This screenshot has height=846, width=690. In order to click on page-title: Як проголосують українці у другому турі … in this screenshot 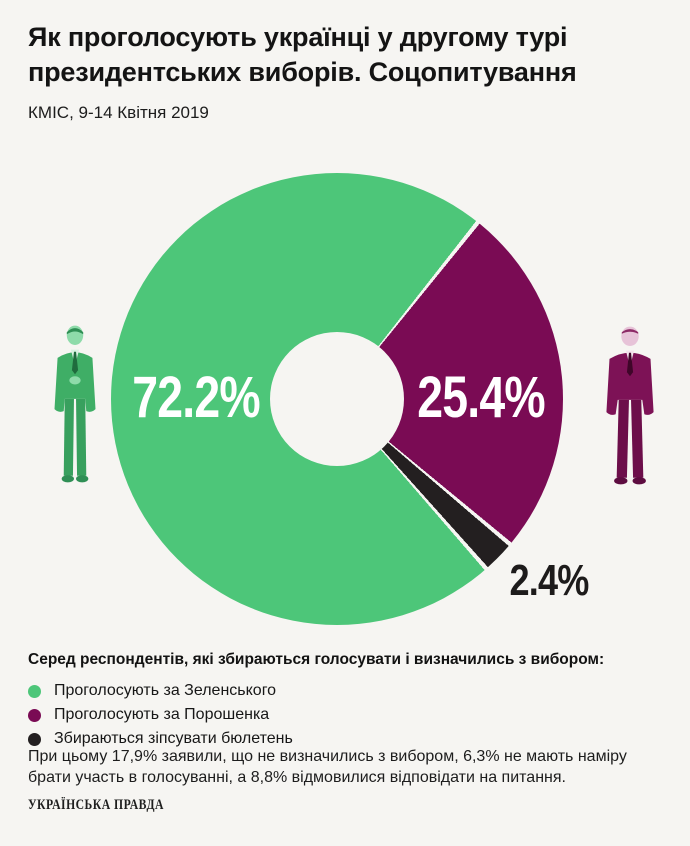, I will do `click(302, 54)`.